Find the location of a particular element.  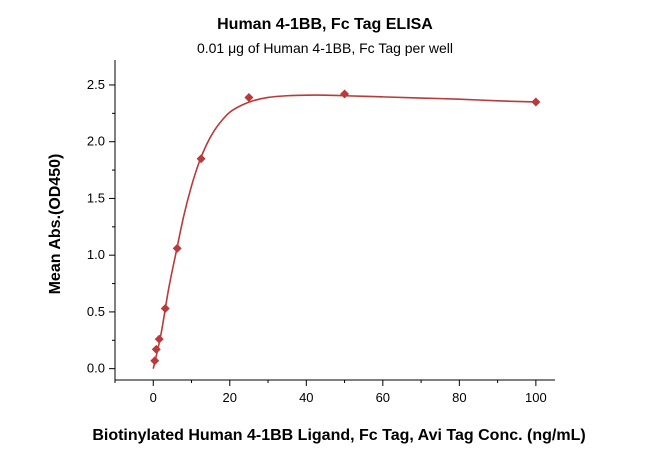

y-tick-label: 0.0 is located at coordinates (96, 368).